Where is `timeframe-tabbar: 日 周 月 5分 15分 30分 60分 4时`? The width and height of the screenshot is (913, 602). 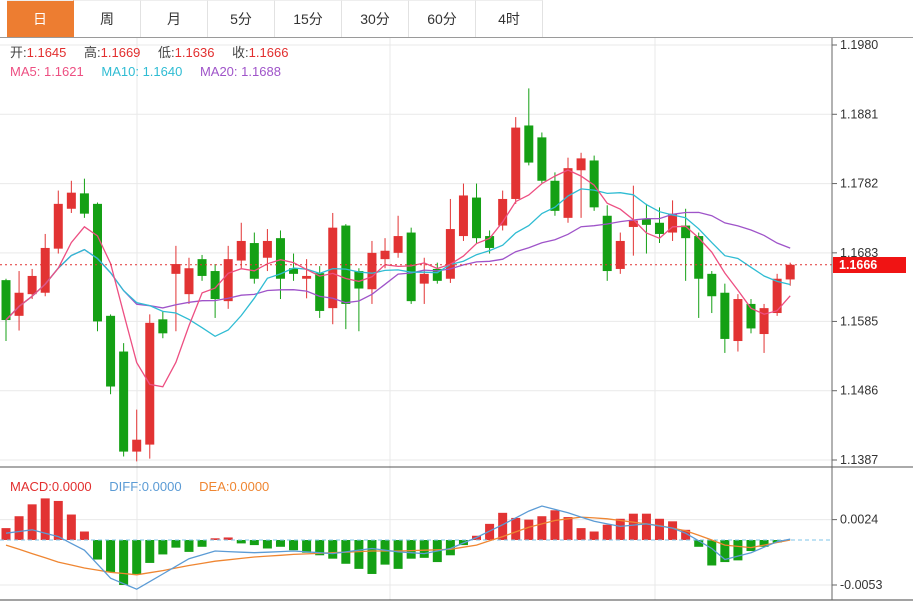
timeframe-tabbar: 日 周 月 5分 15分 30分 60分 4时 is located at coordinates (456, 19).